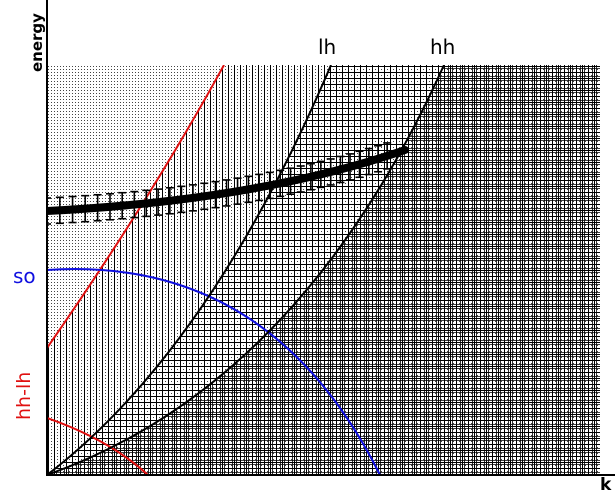 The height and width of the screenshot is (491, 615). What do you see at coordinates (37, 42) in the screenshot?
I see `y-axis-label: energy` at bounding box center [37, 42].